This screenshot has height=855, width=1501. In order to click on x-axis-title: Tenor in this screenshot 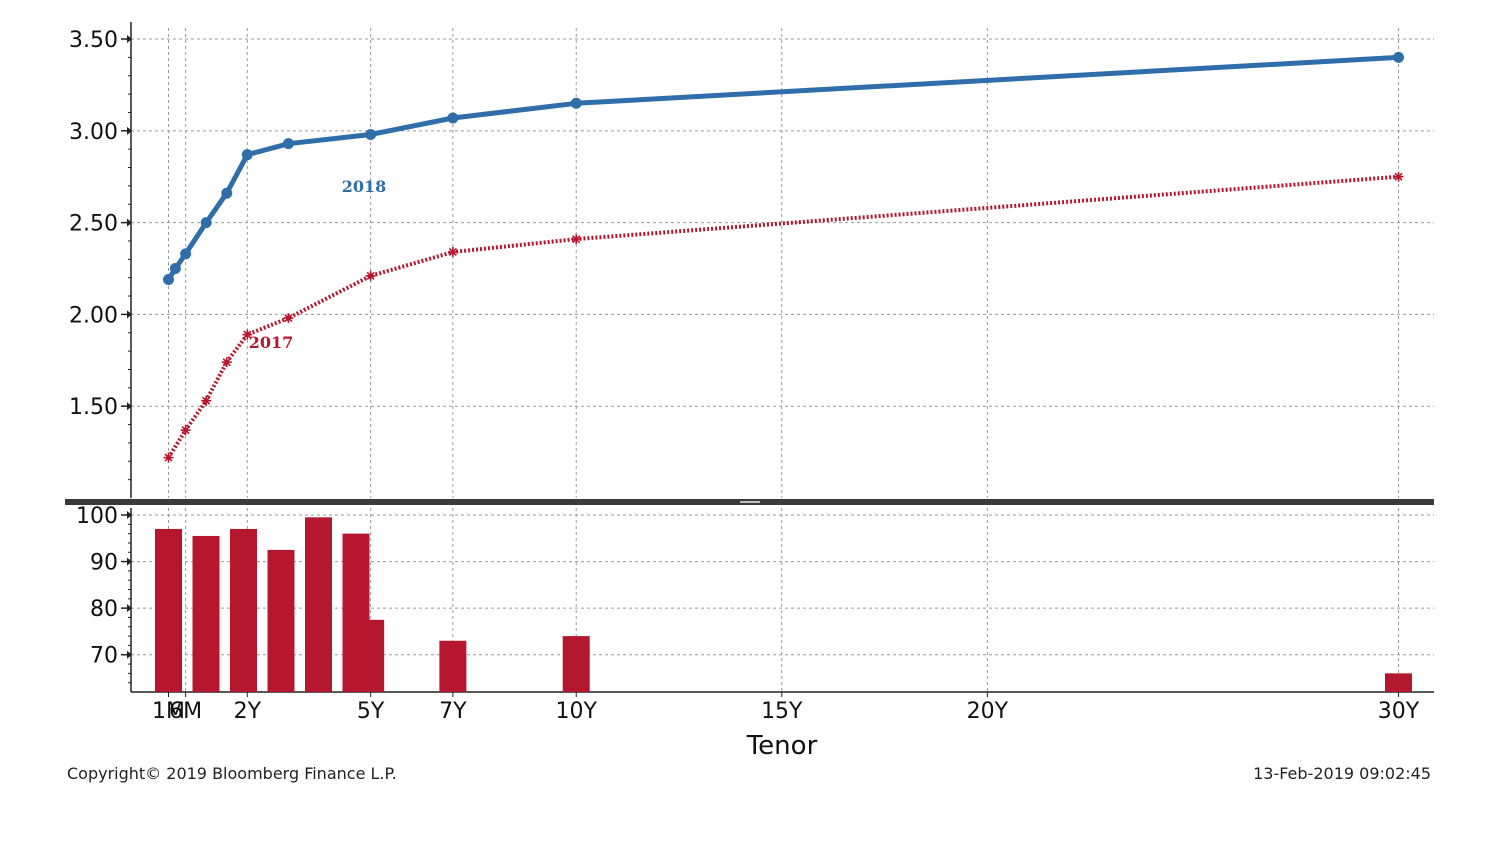, I will do `click(782, 746)`.